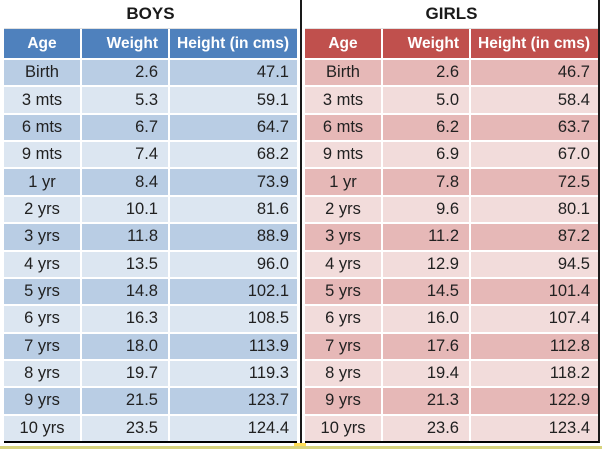 The image size is (602, 449). What do you see at coordinates (43, 43) in the screenshot?
I see `boys-age-header: Age` at bounding box center [43, 43].